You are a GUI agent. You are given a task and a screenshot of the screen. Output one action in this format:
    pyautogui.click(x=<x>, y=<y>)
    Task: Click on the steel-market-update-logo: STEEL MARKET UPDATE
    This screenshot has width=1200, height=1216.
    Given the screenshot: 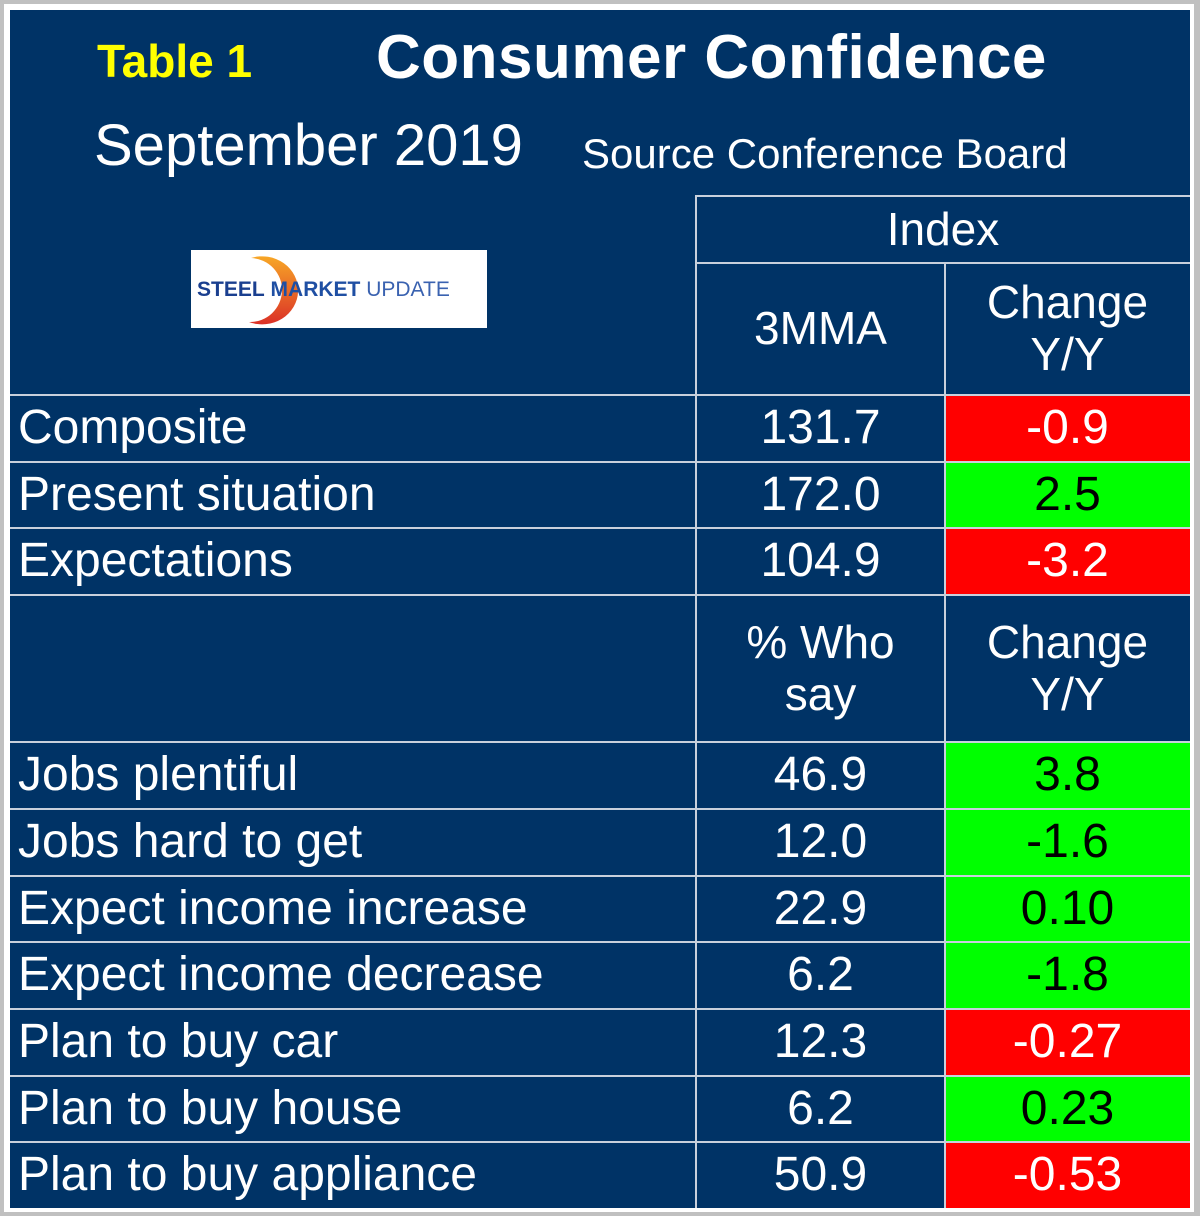 What is the action you would take?
    pyautogui.click(x=339, y=289)
    